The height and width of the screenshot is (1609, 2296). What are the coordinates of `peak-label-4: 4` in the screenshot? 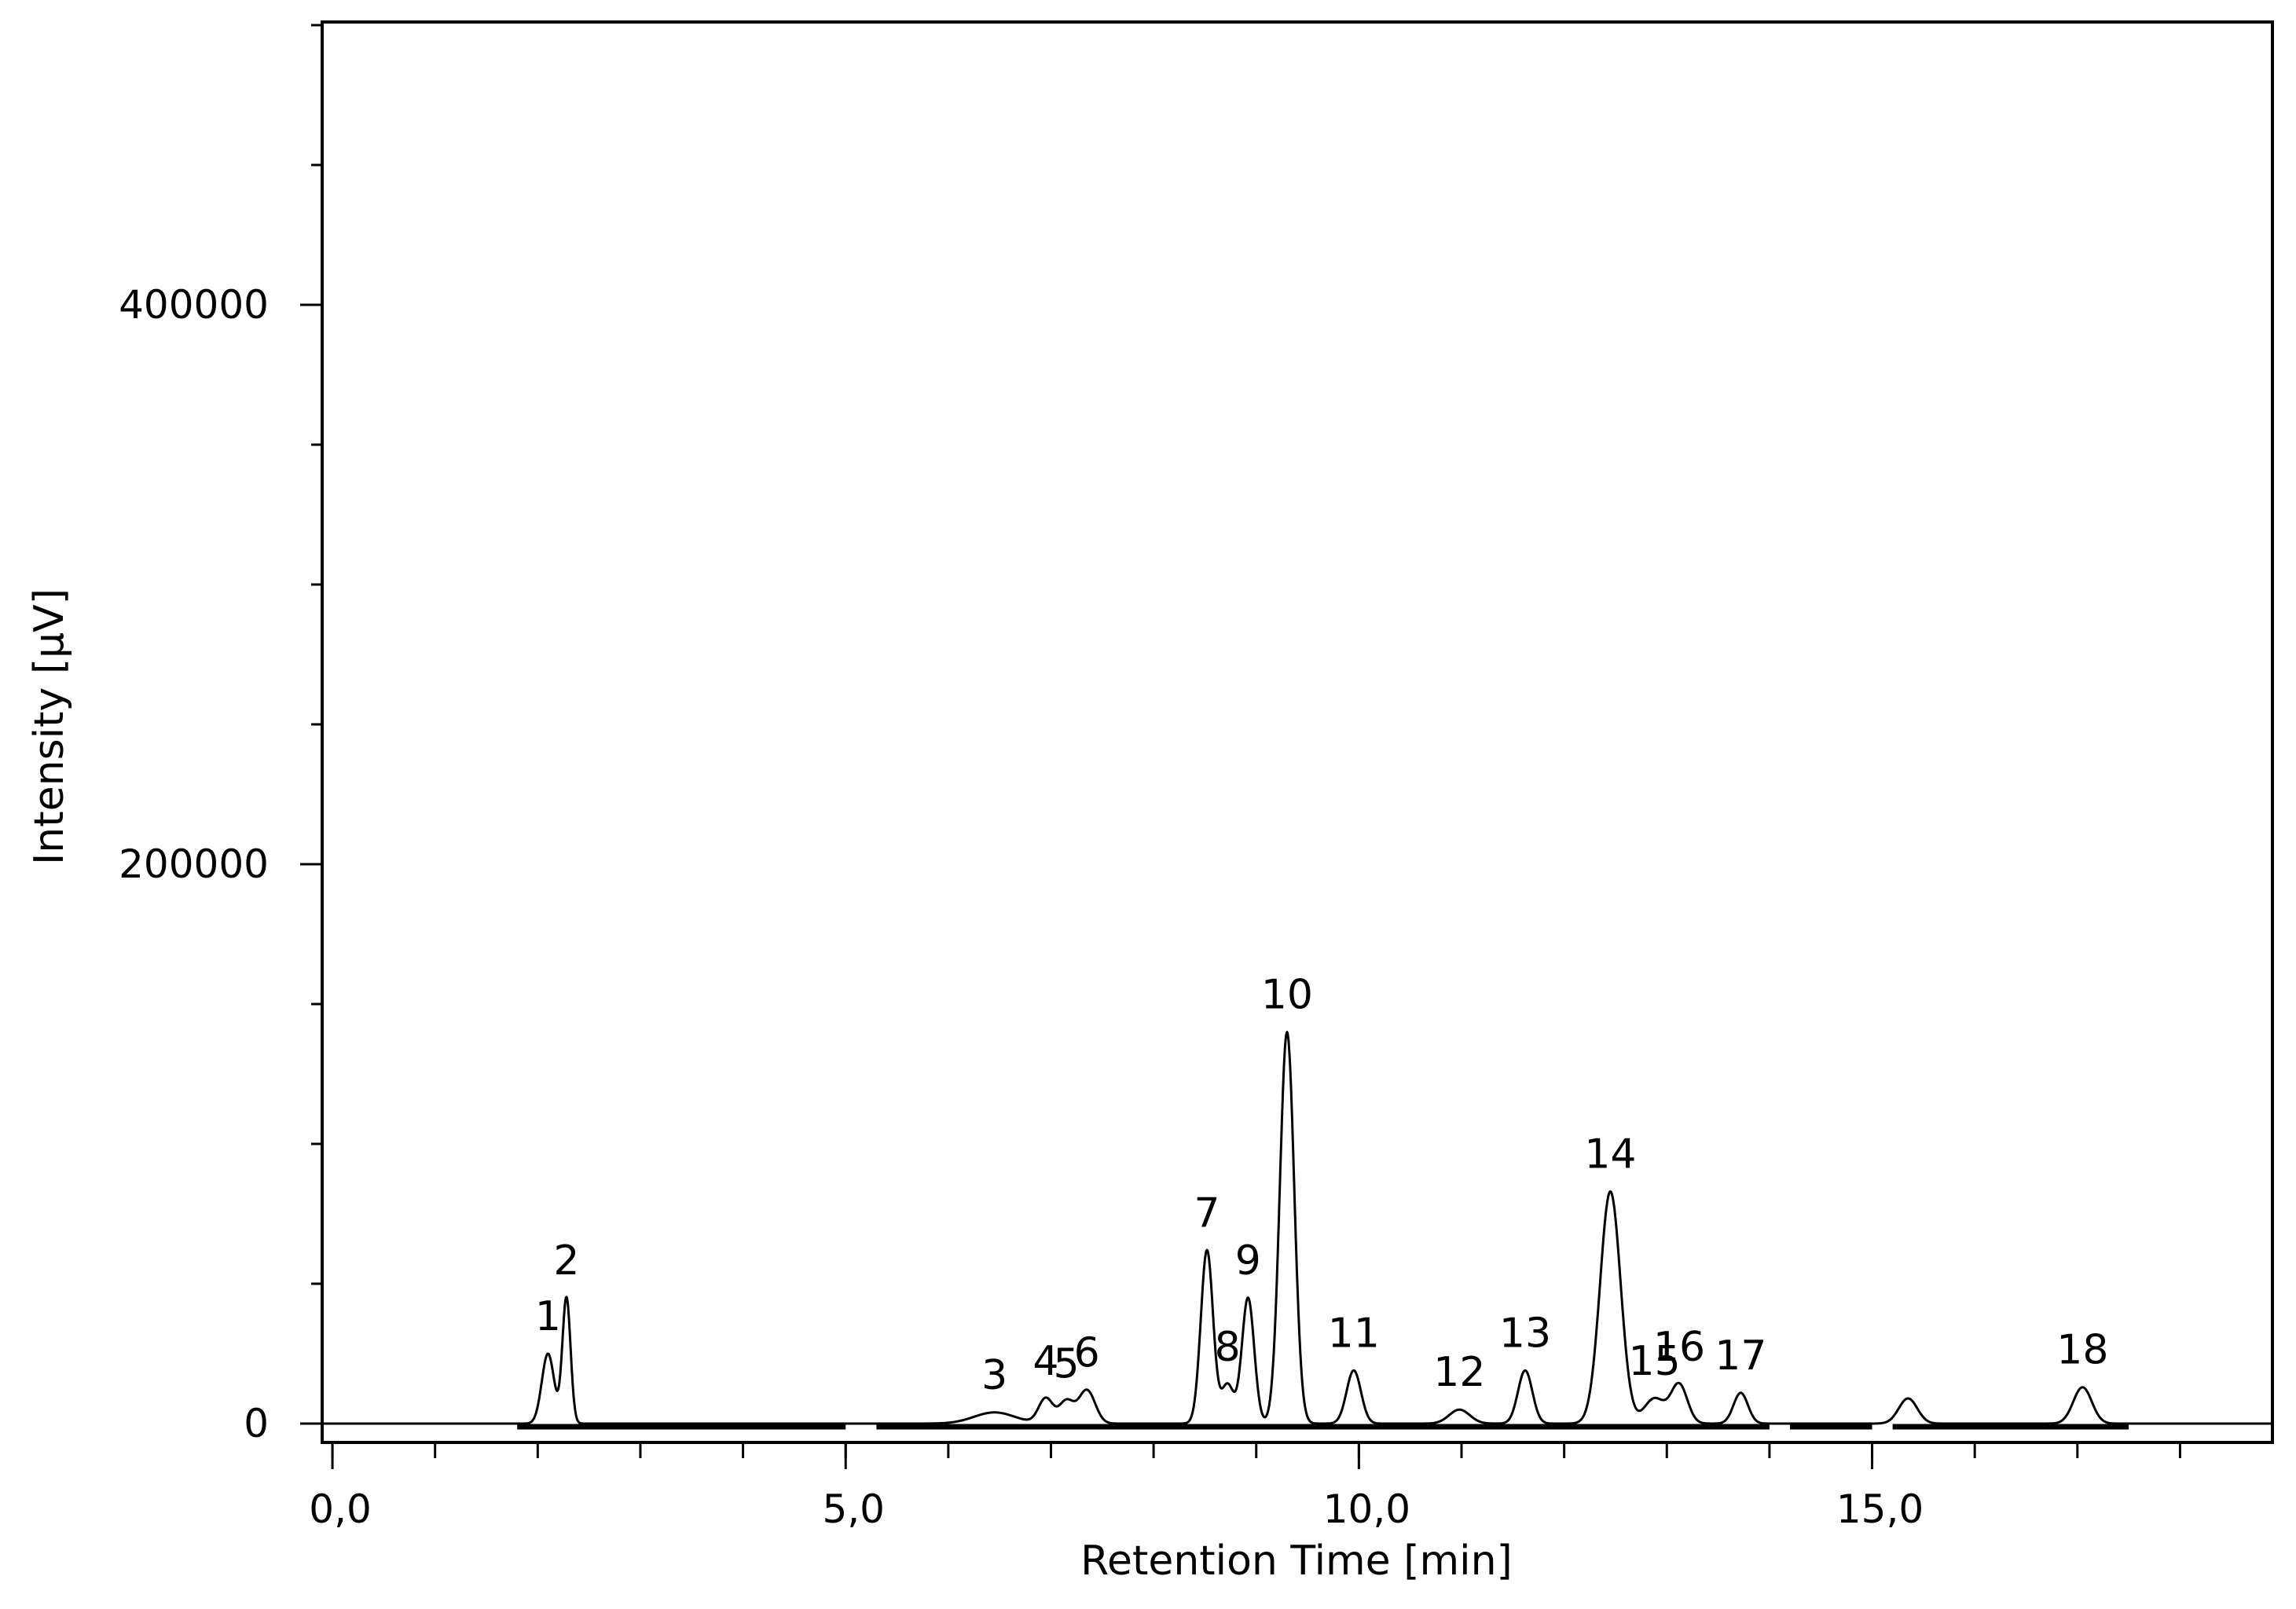 It's located at (1045, 1361).